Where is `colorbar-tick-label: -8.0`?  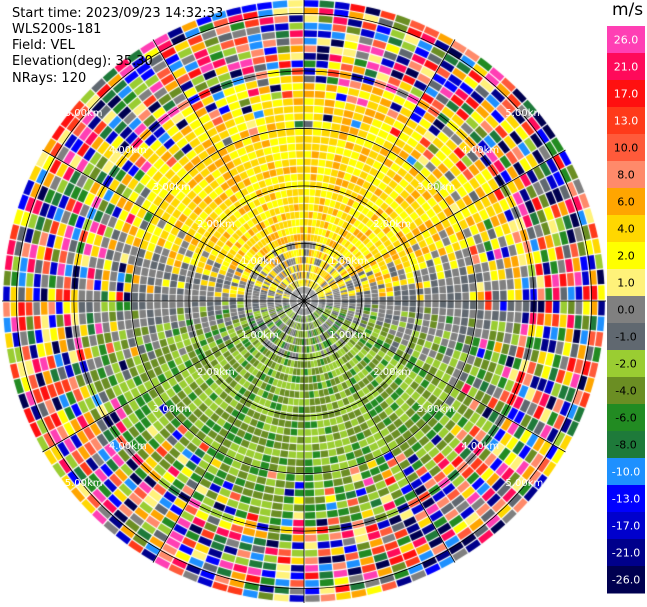
colorbar-tick-label: -8.0 is located at coordinates (625, 445).